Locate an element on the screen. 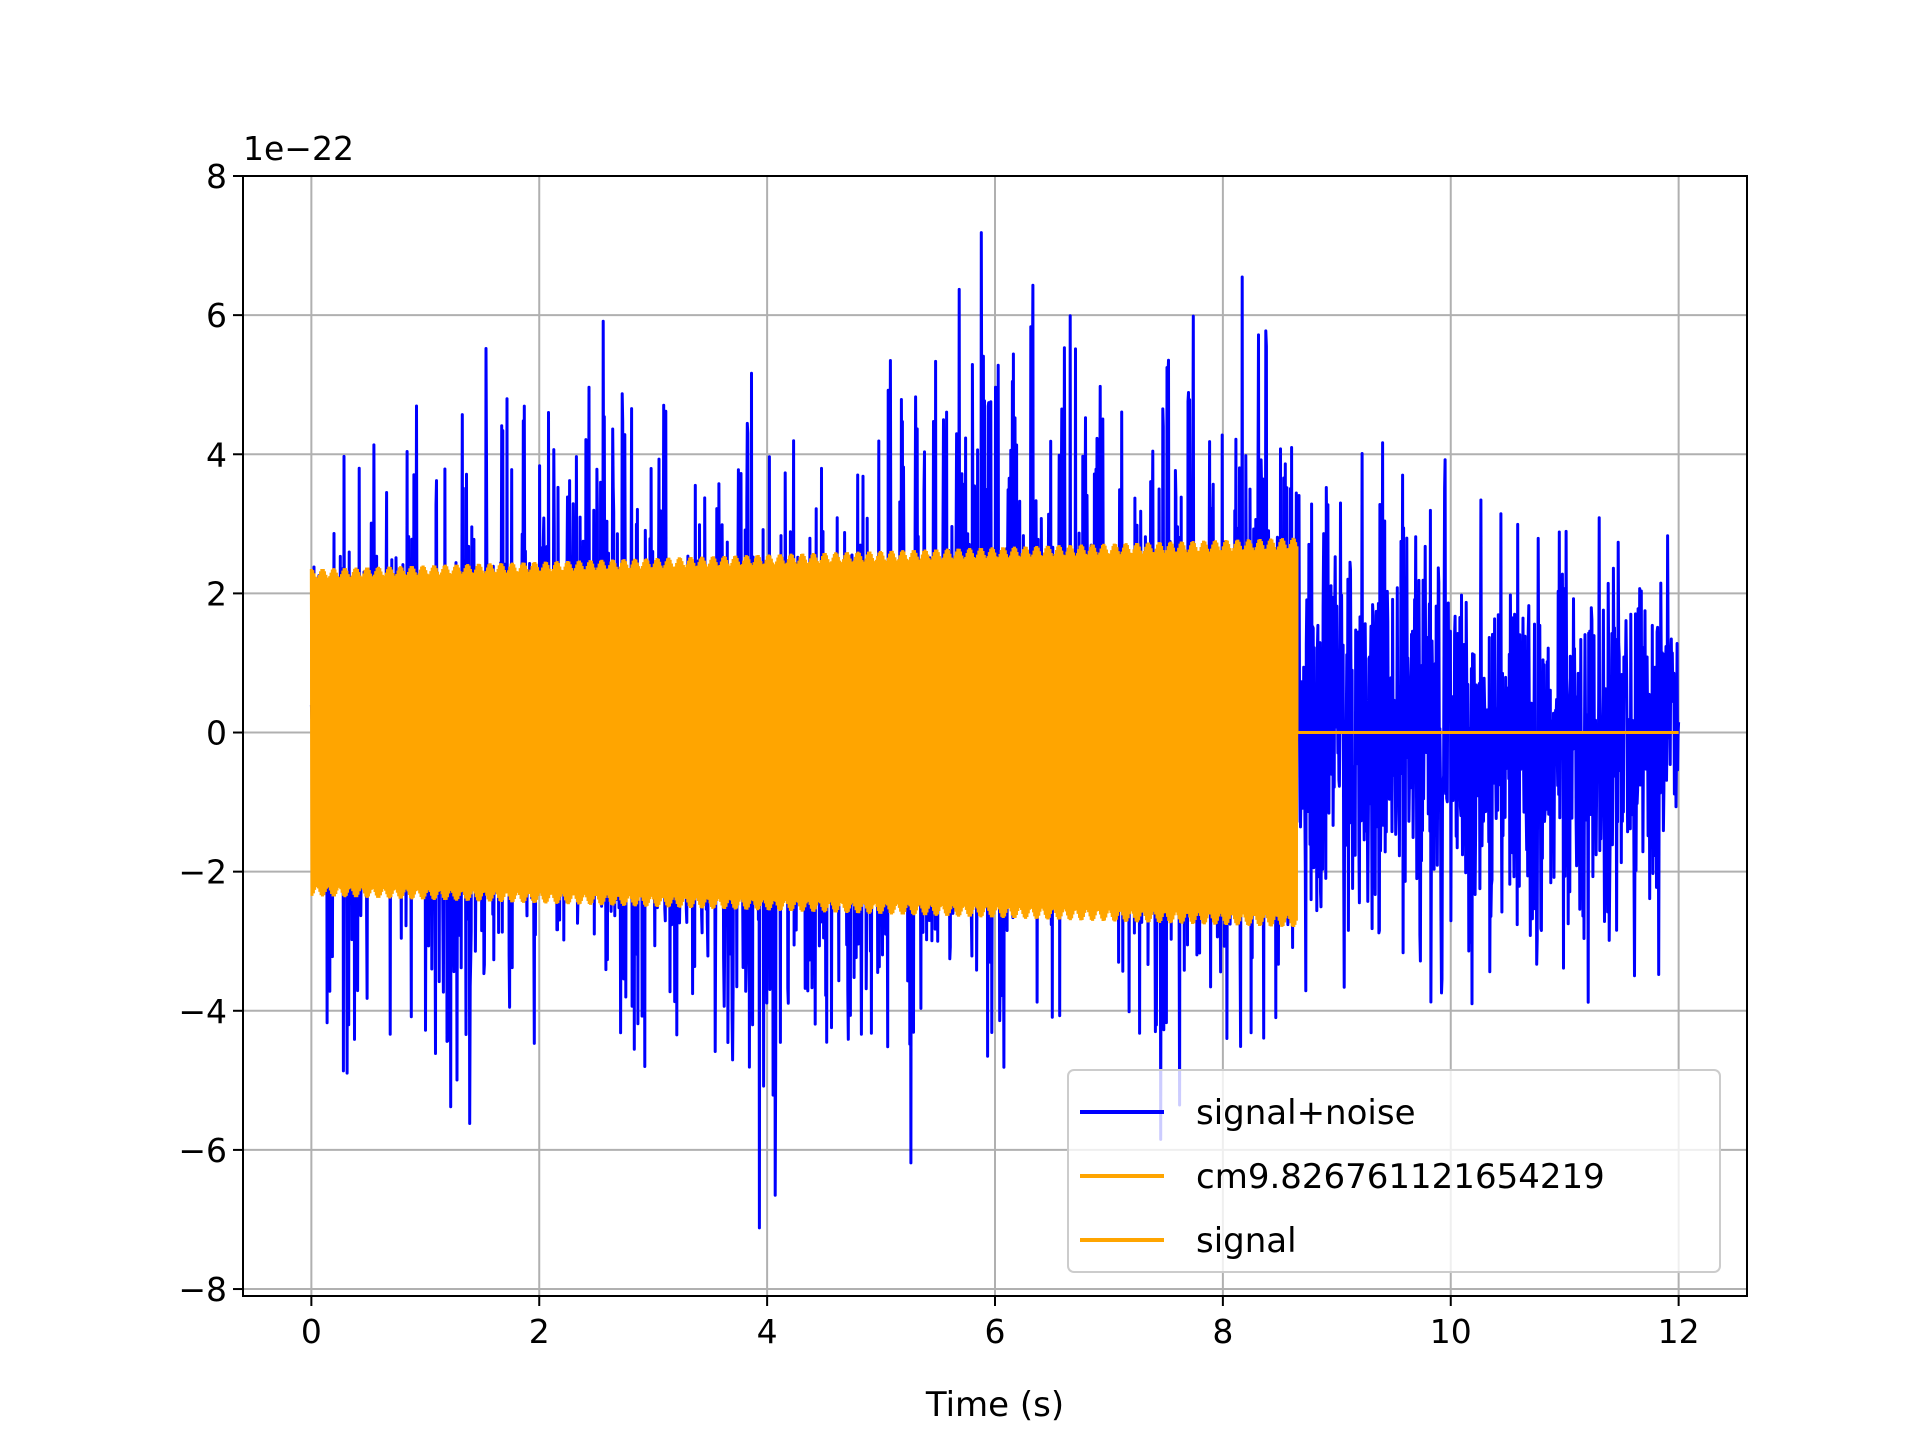  y-tick-label: 4 is located at coordinates (216, 454).